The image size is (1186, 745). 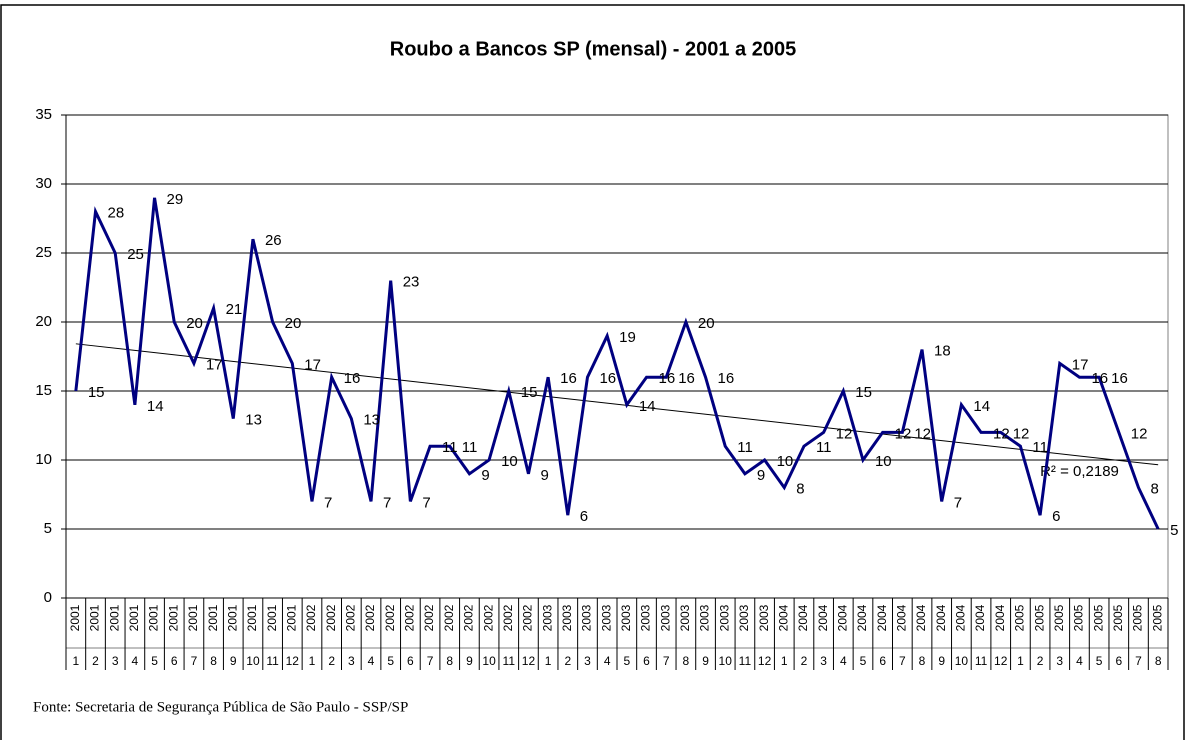 What do you see at coordinates (43, 252) in the screenshot?
I see `y-tick-label: 25` at bounding box center [43, 252].